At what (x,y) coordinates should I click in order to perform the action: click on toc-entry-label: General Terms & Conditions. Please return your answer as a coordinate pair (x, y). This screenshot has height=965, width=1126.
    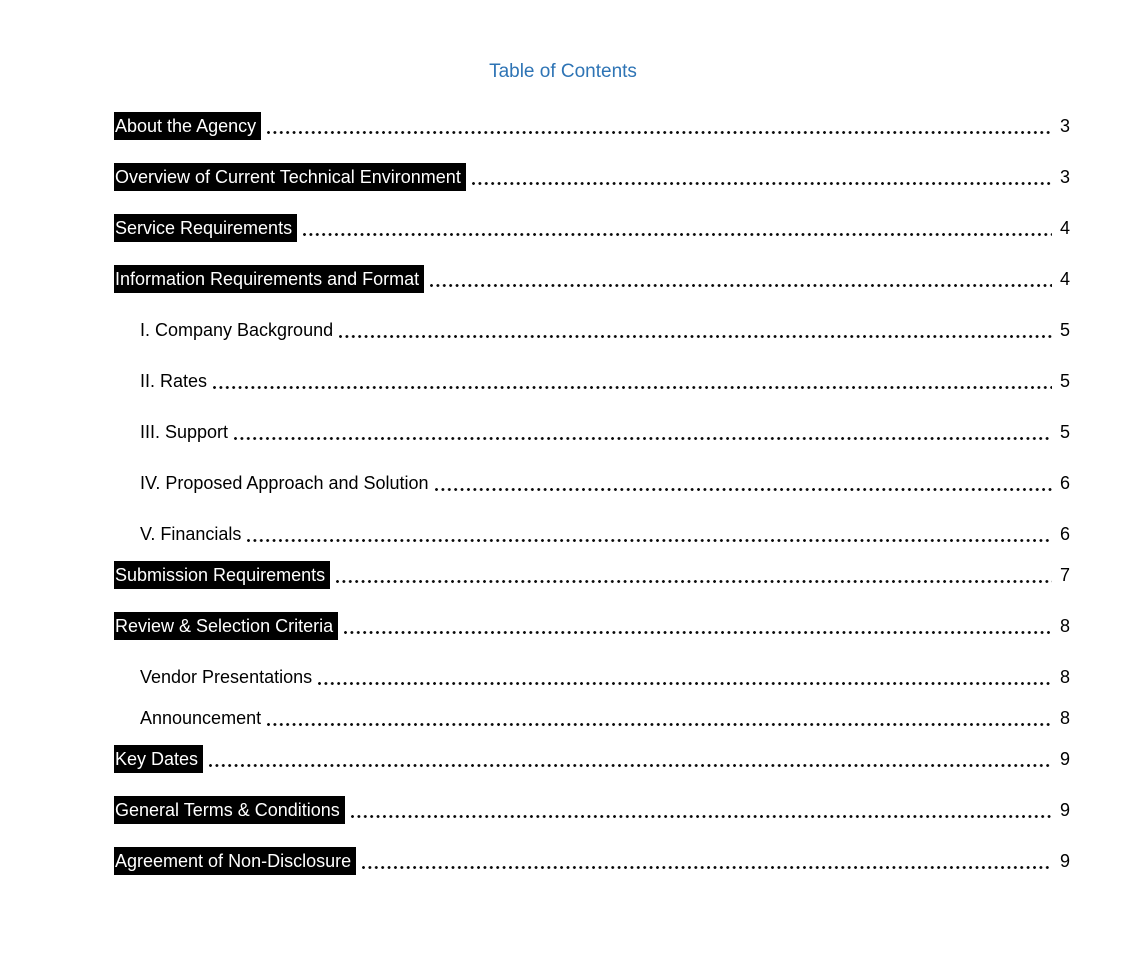
    Looking at the image, I should click on (229, 810).